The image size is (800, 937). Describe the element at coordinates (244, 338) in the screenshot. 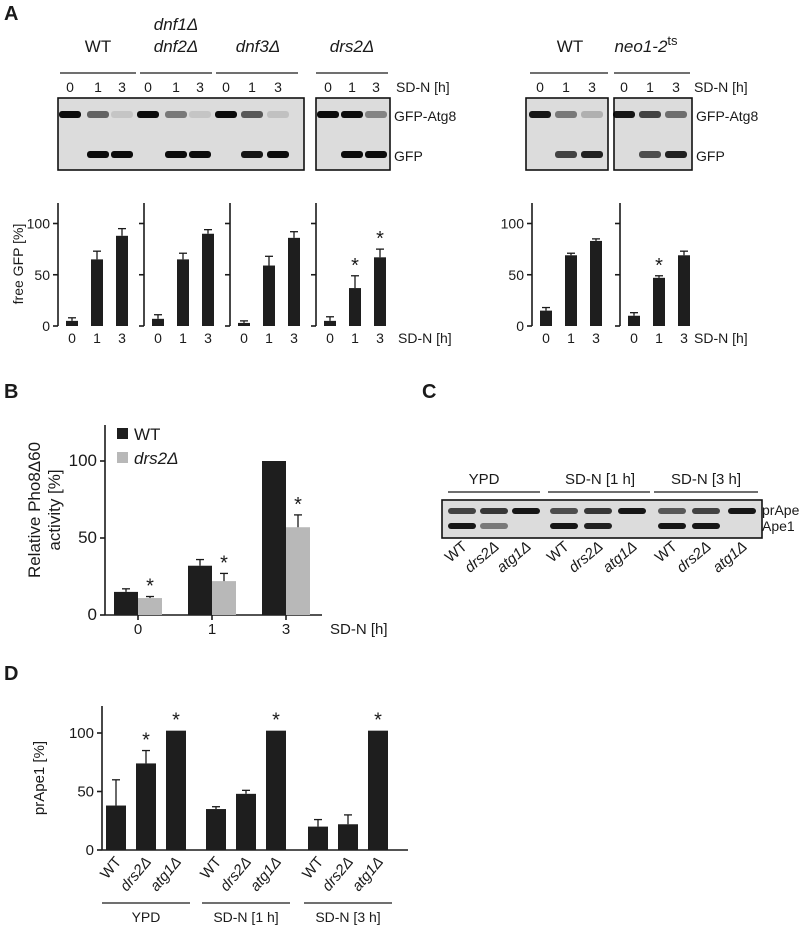

I see `chart-a-2-xtick-0: 0` at that location.